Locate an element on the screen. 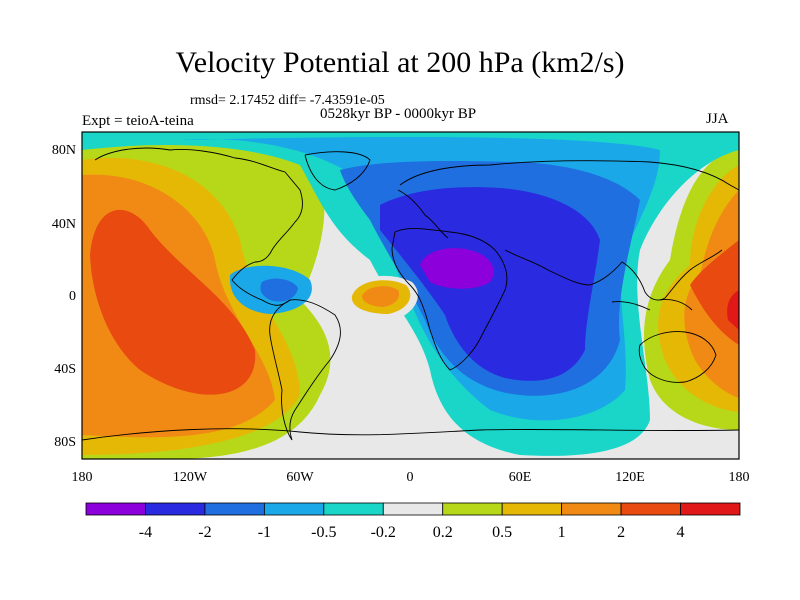  lat-tick-40s: 40S is located at coordinates (65, 369).